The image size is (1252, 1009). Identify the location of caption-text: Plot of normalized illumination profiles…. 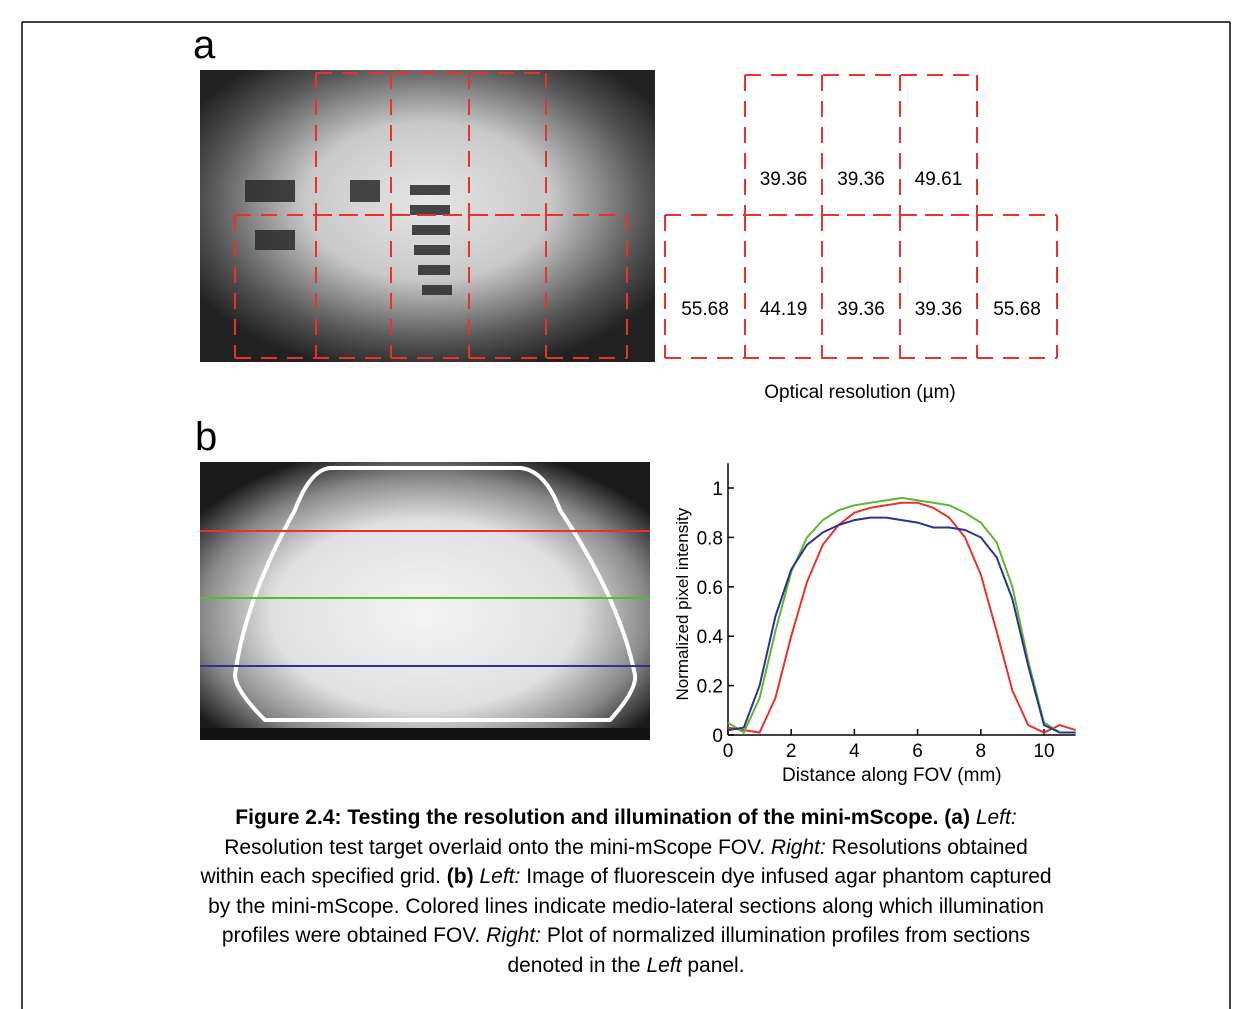
(788, 935).